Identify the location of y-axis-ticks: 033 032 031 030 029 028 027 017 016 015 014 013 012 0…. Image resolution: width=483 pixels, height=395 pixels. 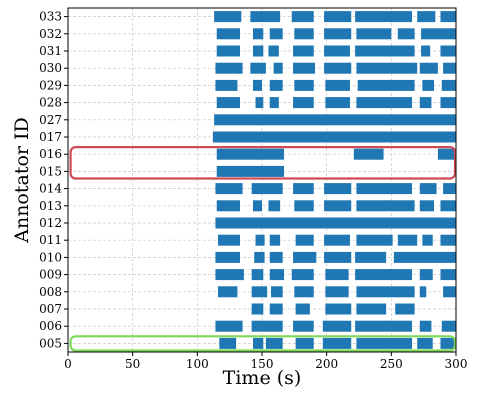
(53, 180).